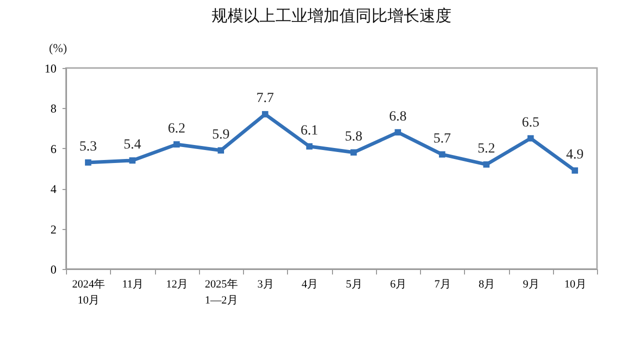 The height and width of the screenshot is (341, 622). What do you see at coordinates (88, 146) in the screenshot?
I see `data-label: 5.3` at bounding box center [88, 146].